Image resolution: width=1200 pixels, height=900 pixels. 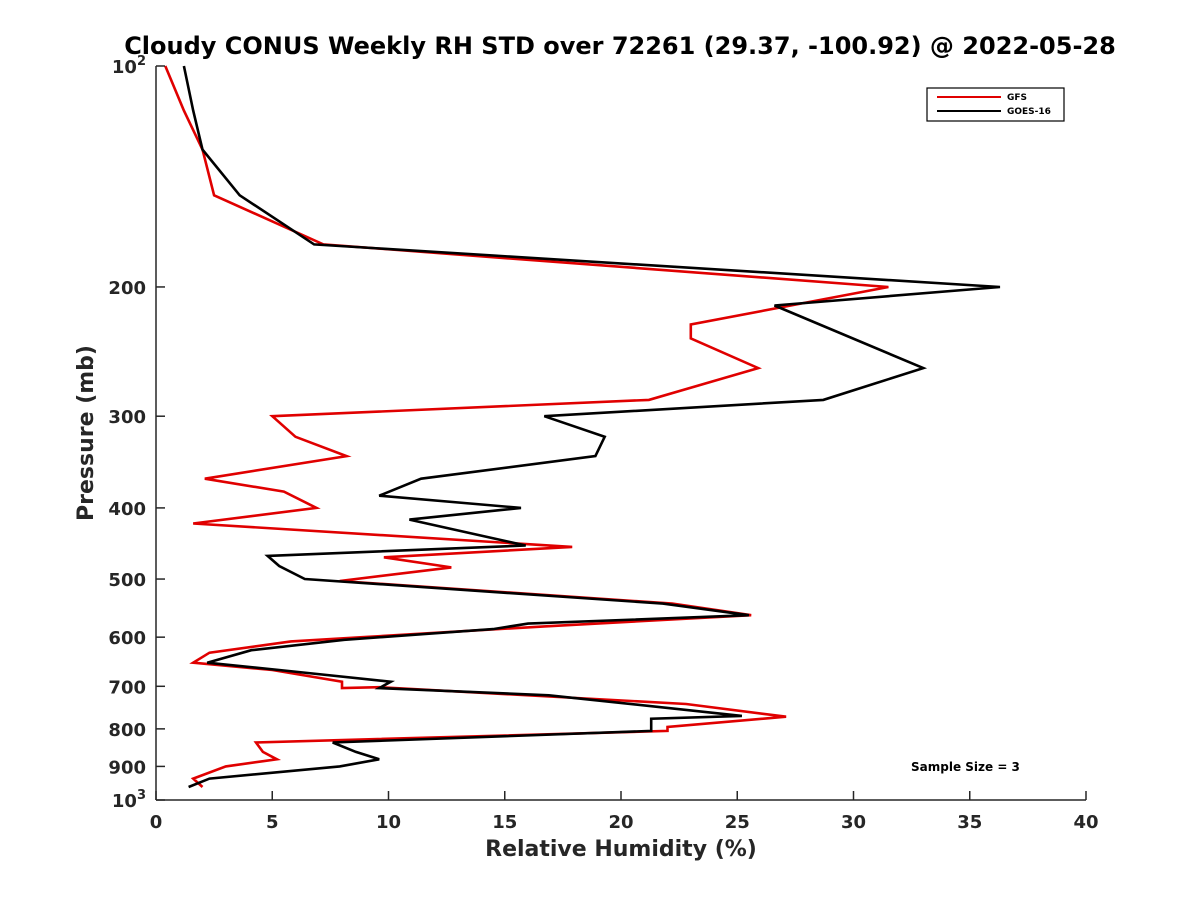 I want to click on sample-size-annotation: Sample Size = 3, so click(x=965, y=767).